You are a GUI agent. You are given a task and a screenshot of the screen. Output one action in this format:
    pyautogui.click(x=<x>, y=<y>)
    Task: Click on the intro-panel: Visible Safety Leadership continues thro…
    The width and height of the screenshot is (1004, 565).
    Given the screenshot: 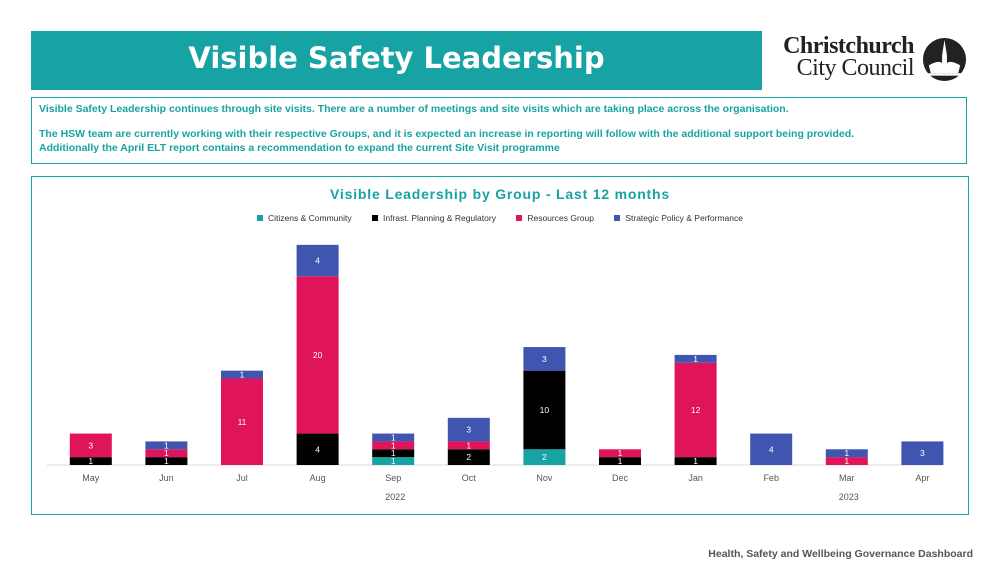 What is the action you would take?
    pyautogui.click(x=499, y=130)
    